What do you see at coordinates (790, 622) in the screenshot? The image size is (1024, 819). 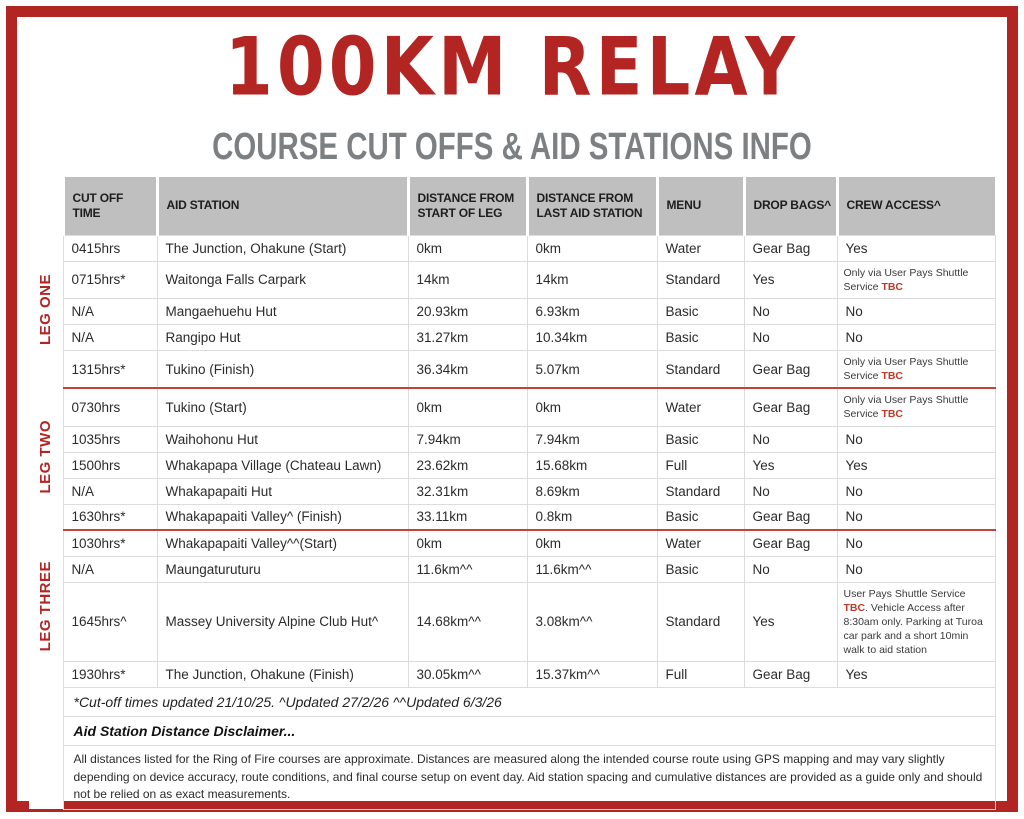 I see `drop-bags-cell: Yes` at bounding box center [790, 622].